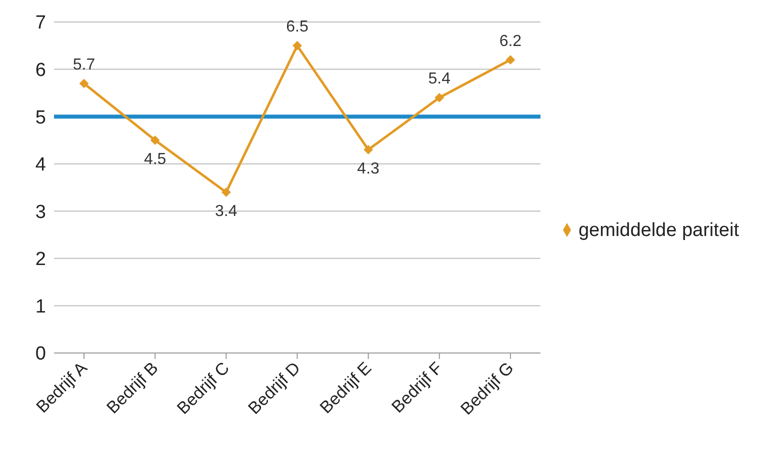 The image size is (767, 461). I want to click on y-tick-label: 1, so click(40, 307).